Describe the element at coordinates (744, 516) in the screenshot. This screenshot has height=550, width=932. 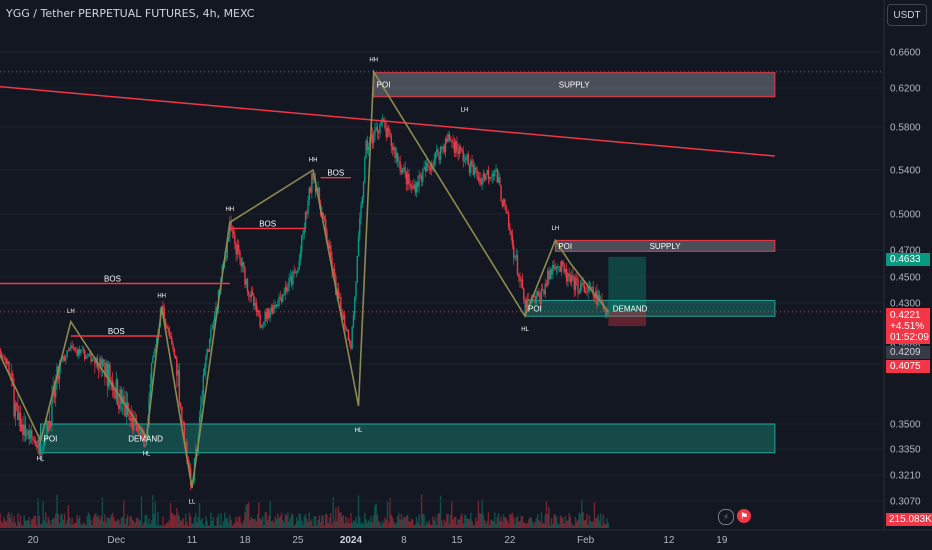
I see `flag-icon: ⚑` at that location.